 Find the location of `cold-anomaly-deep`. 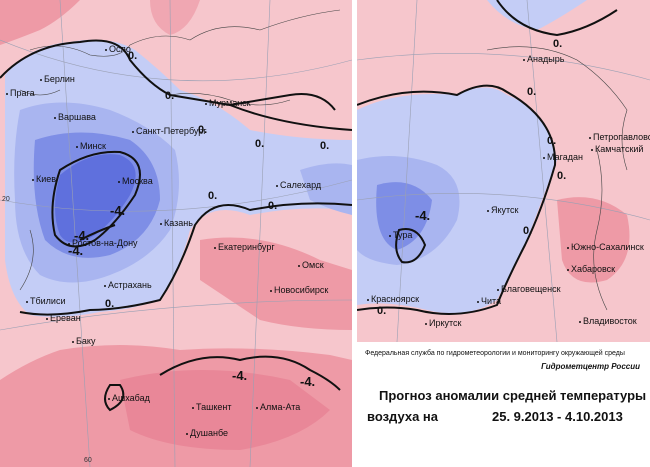

cold-anomaly-deep is located at coordinates (95, 198).